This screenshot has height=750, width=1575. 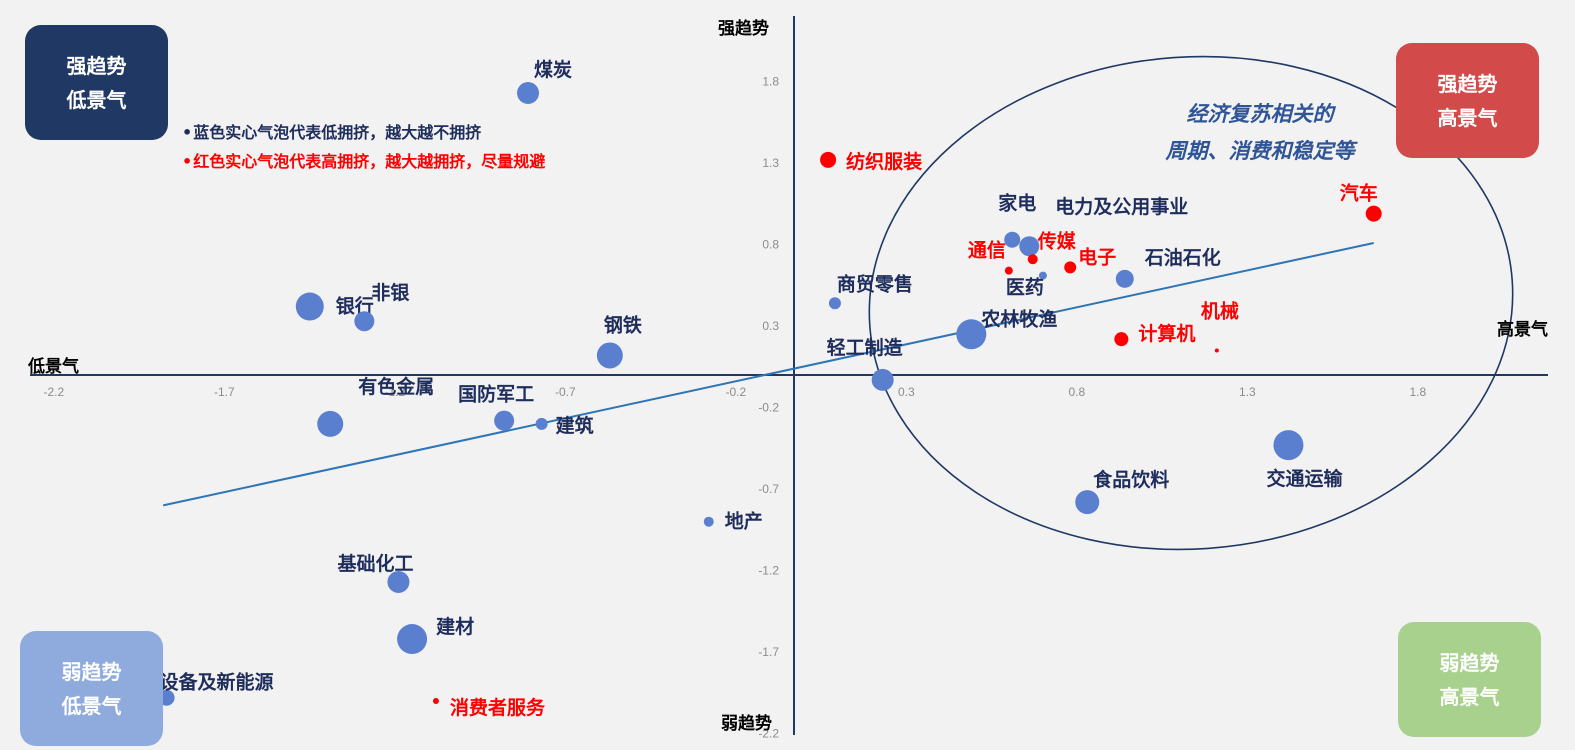 What do you see at coordinates (91, 671) in the screenshot?
I see `quadrant-bottom-left-line1: 弱趋势` at bounding box center [91, 671].